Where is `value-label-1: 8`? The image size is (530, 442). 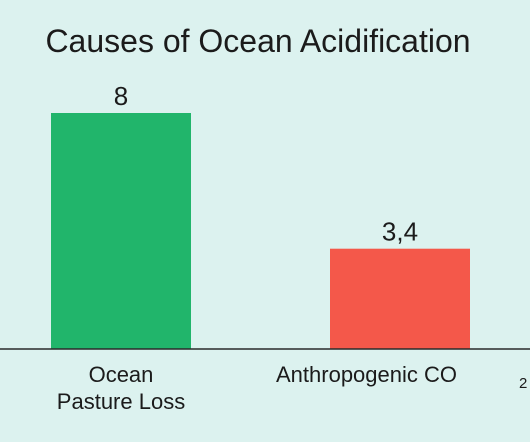 value-label-1: 8 is located at coordinates (121, 96).